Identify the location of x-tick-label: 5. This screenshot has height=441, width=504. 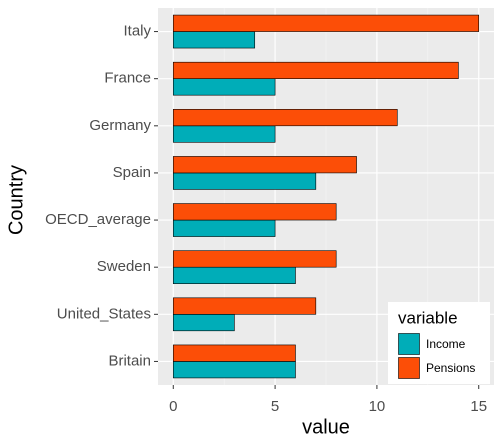
(275, 406).